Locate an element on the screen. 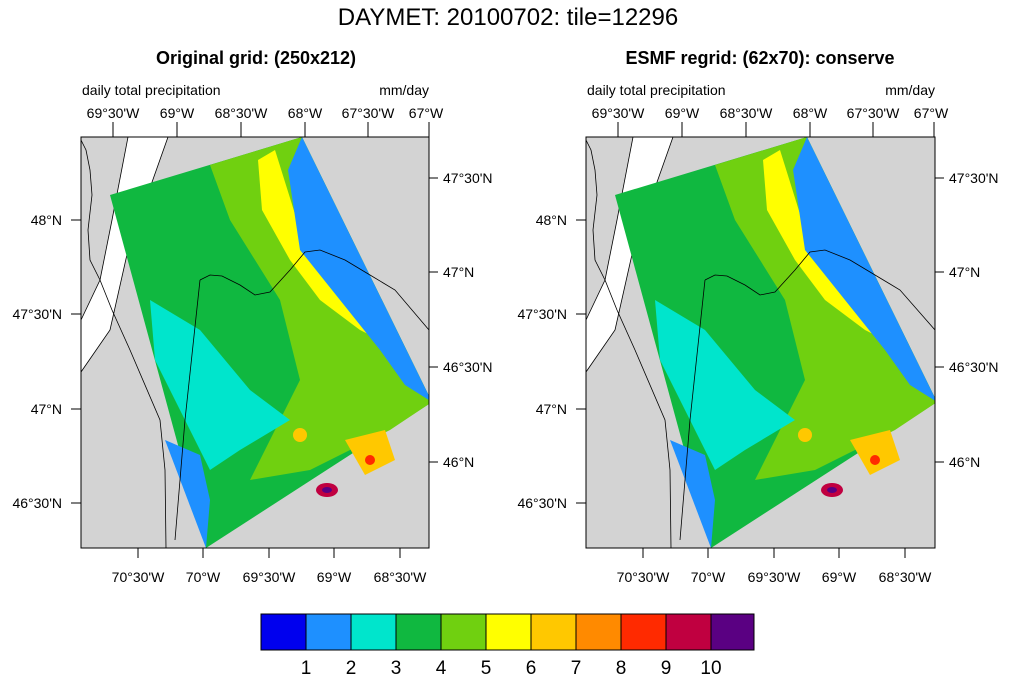 This screenshot has height=684, width=1016. colorbar-label: 4 is located at coordinates (441, 668).